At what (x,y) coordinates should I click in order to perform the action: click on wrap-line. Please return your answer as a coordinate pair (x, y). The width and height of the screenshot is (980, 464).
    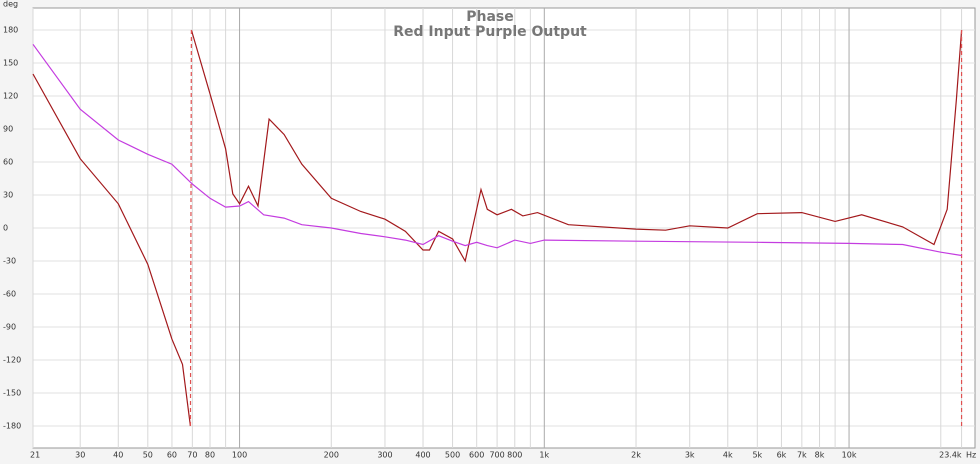
    Looking at the image, I should click on (190, 228).